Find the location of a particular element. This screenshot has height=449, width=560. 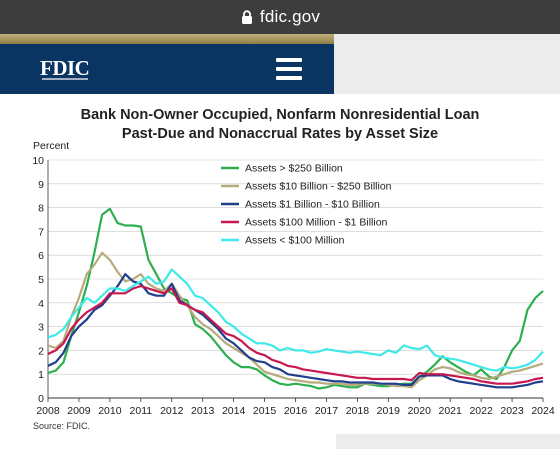

chart-source: Source: FDIC. is located at coordinates (62, 426).